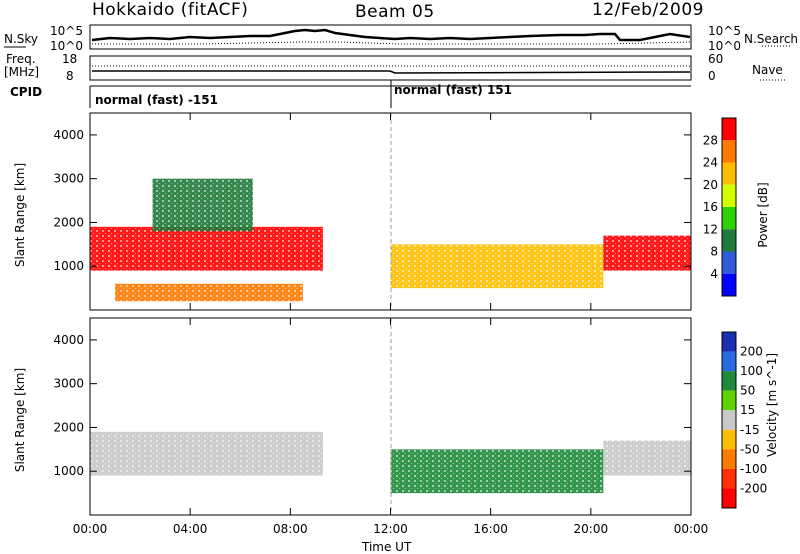 Image resolution: width=800 pixels, height=554 pixels. What do you see at coordinates (22, 72) in the screenshot?
I see `freq-unit-label: [MHz]` at bounding box center [22, 72].